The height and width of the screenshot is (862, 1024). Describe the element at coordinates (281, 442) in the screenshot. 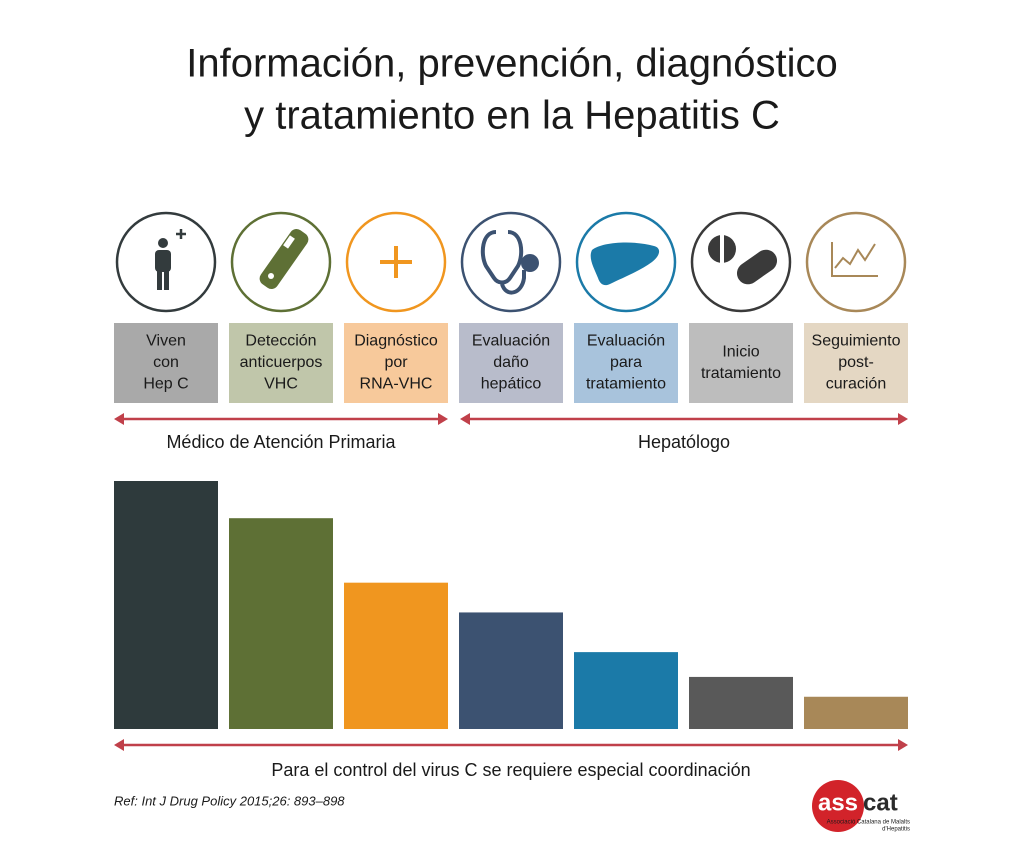

I see `section-label: Médico de Atención Primaria` at that location.